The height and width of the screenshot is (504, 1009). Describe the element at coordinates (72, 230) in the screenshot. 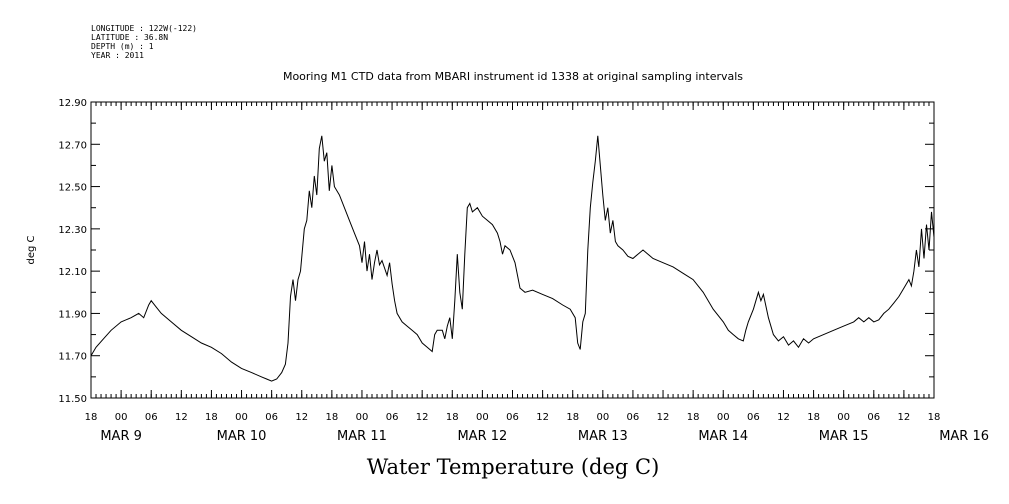

I see `y-tick-label: 12.30` at that location.